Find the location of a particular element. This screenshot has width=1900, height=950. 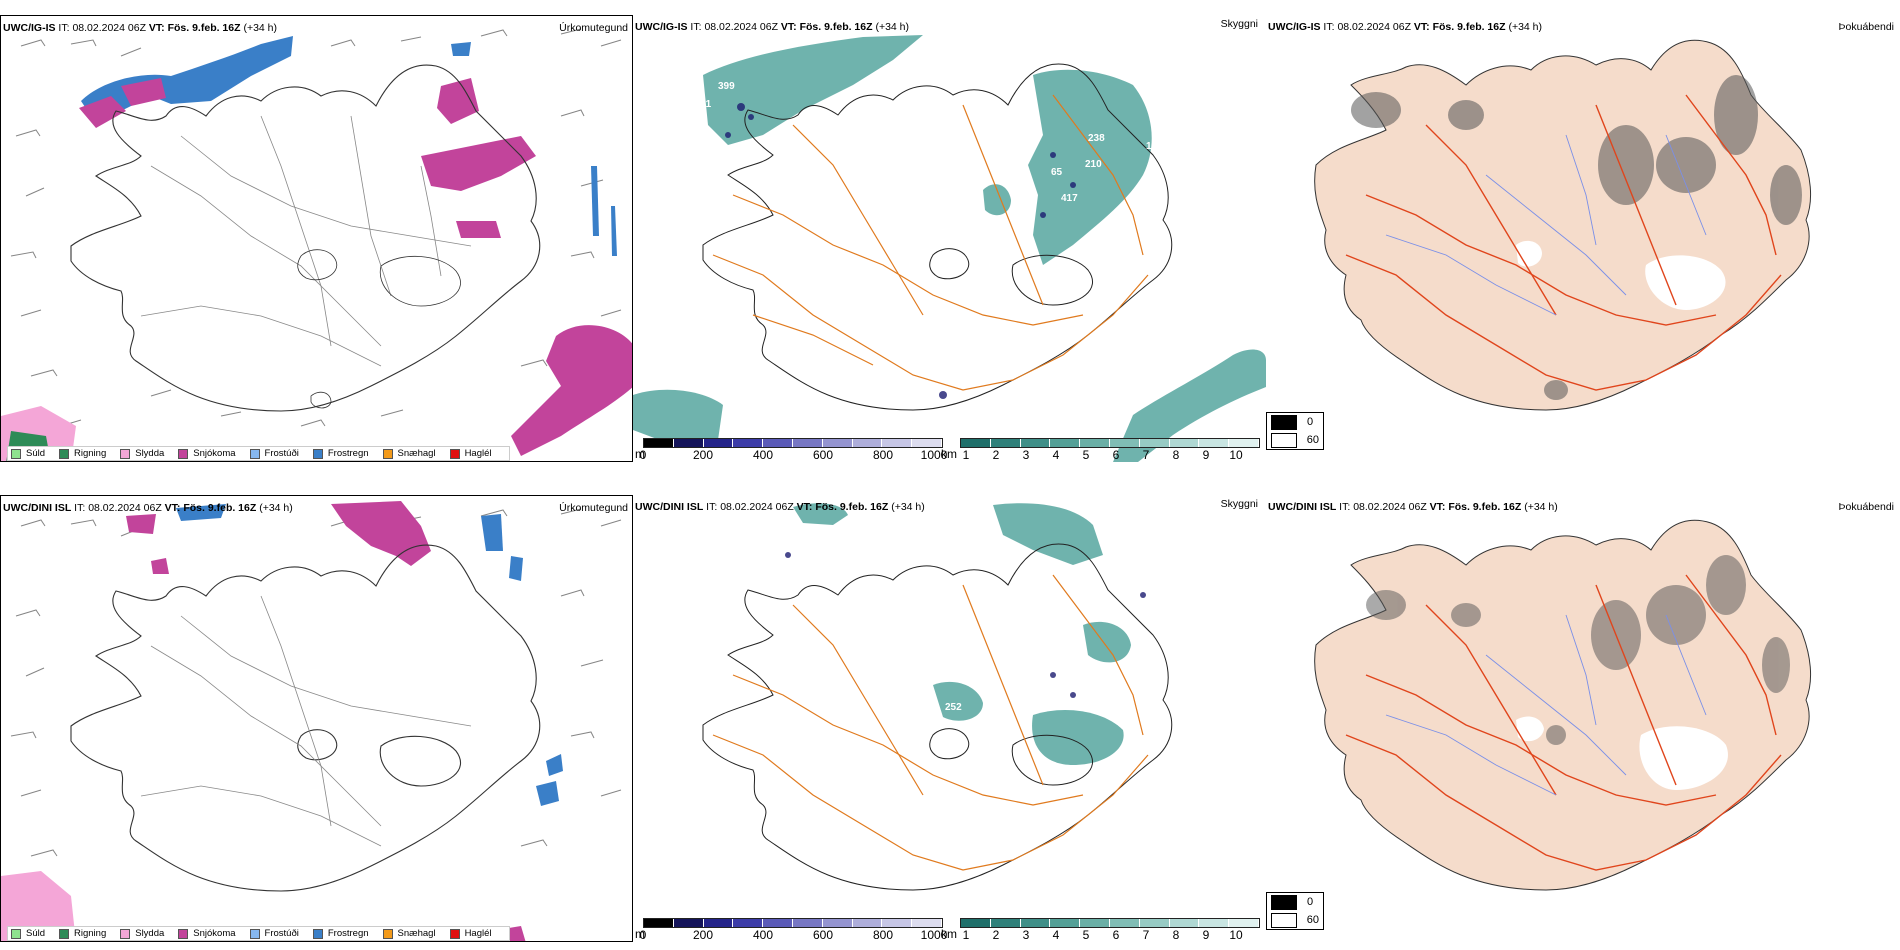

panel-title-precip: Úrkomutegund is located at coordinates (593, 28).